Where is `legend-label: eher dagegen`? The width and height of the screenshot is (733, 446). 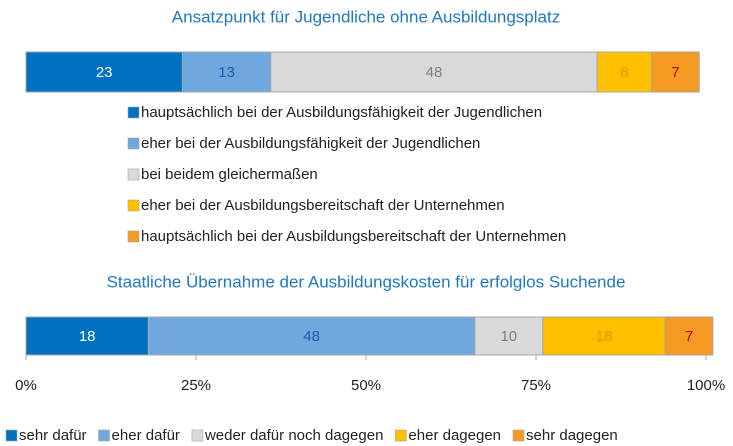
legend-label: eher dagegen is located at coordinates (454, 435).